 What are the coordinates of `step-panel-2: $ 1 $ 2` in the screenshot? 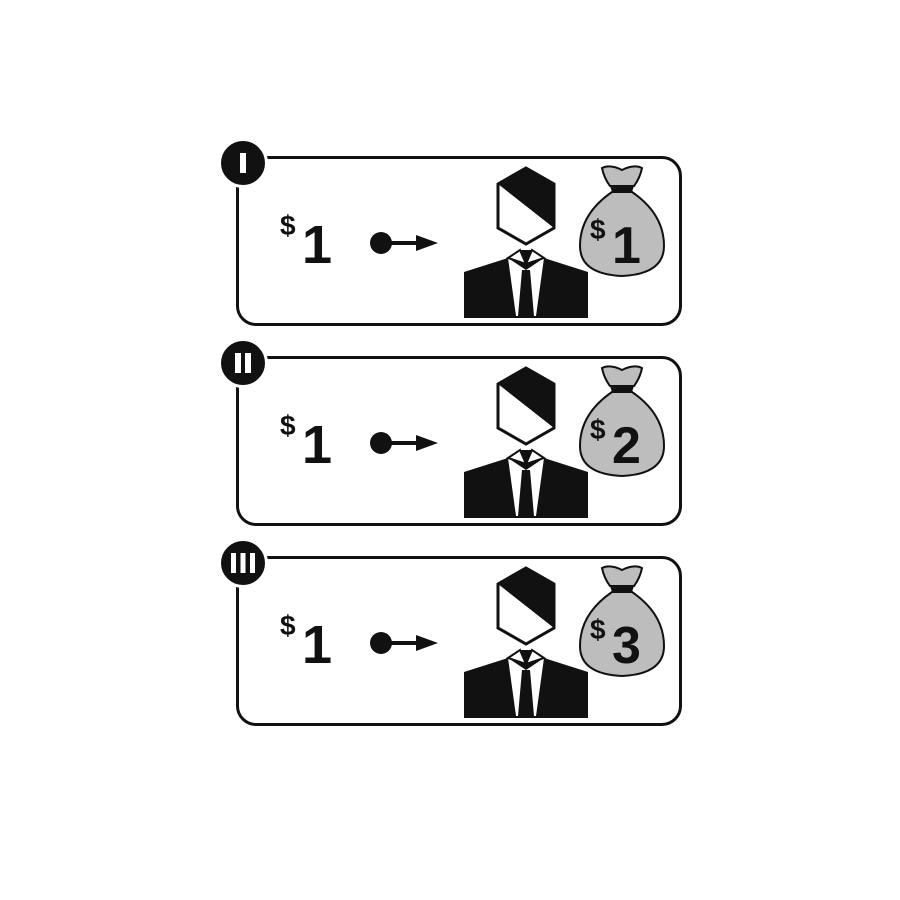 It's located at (450, 432).